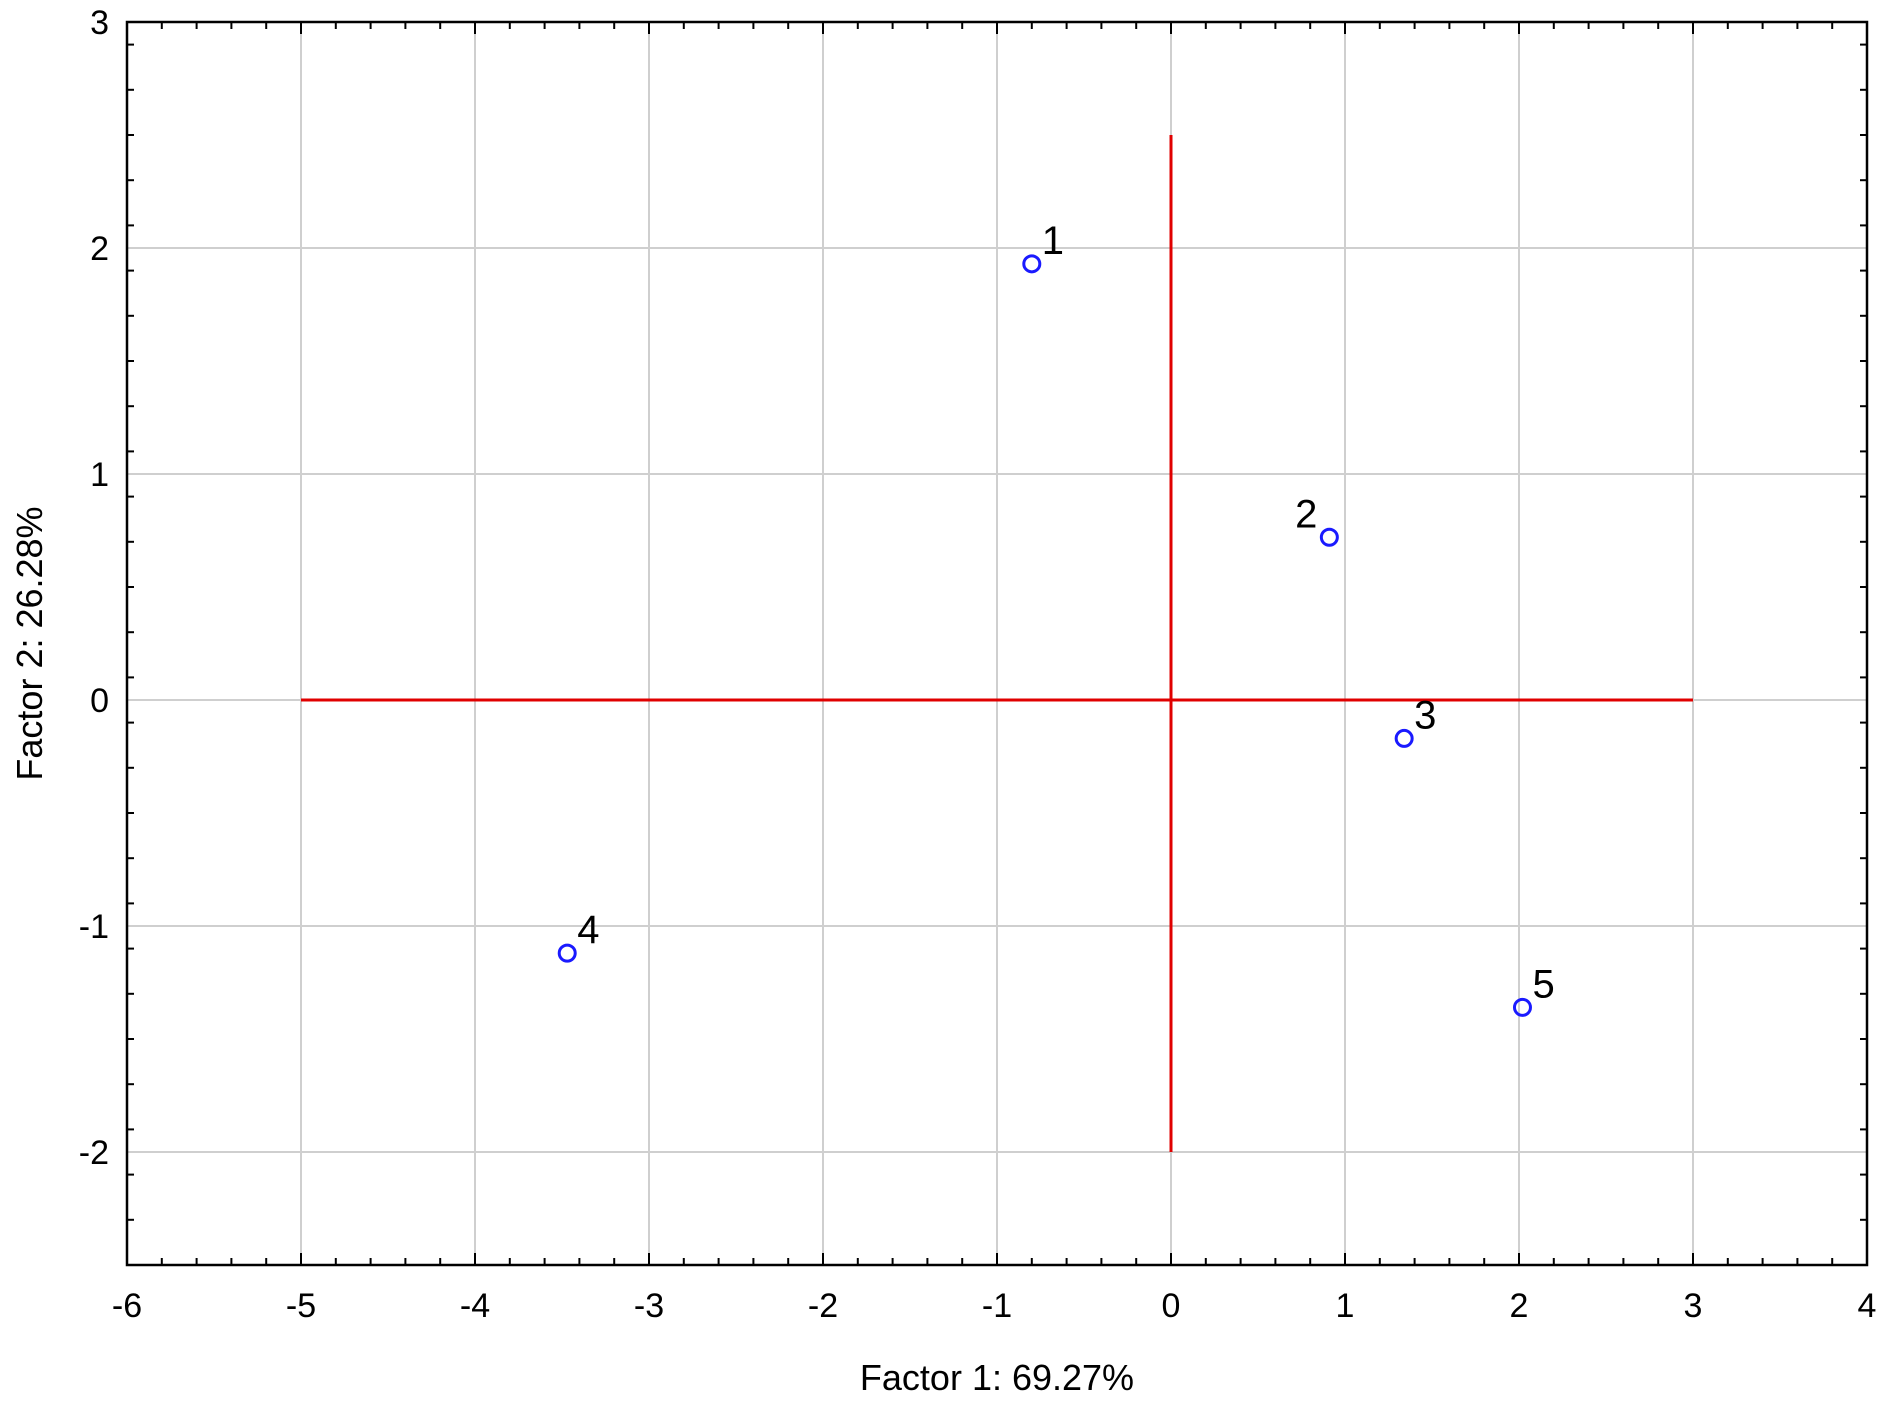 This screenshot has height=1405, width=1883. Describe the element at coordinates (475, 1306) in the screenshot. I see `x-tick-label: -4` at that location.